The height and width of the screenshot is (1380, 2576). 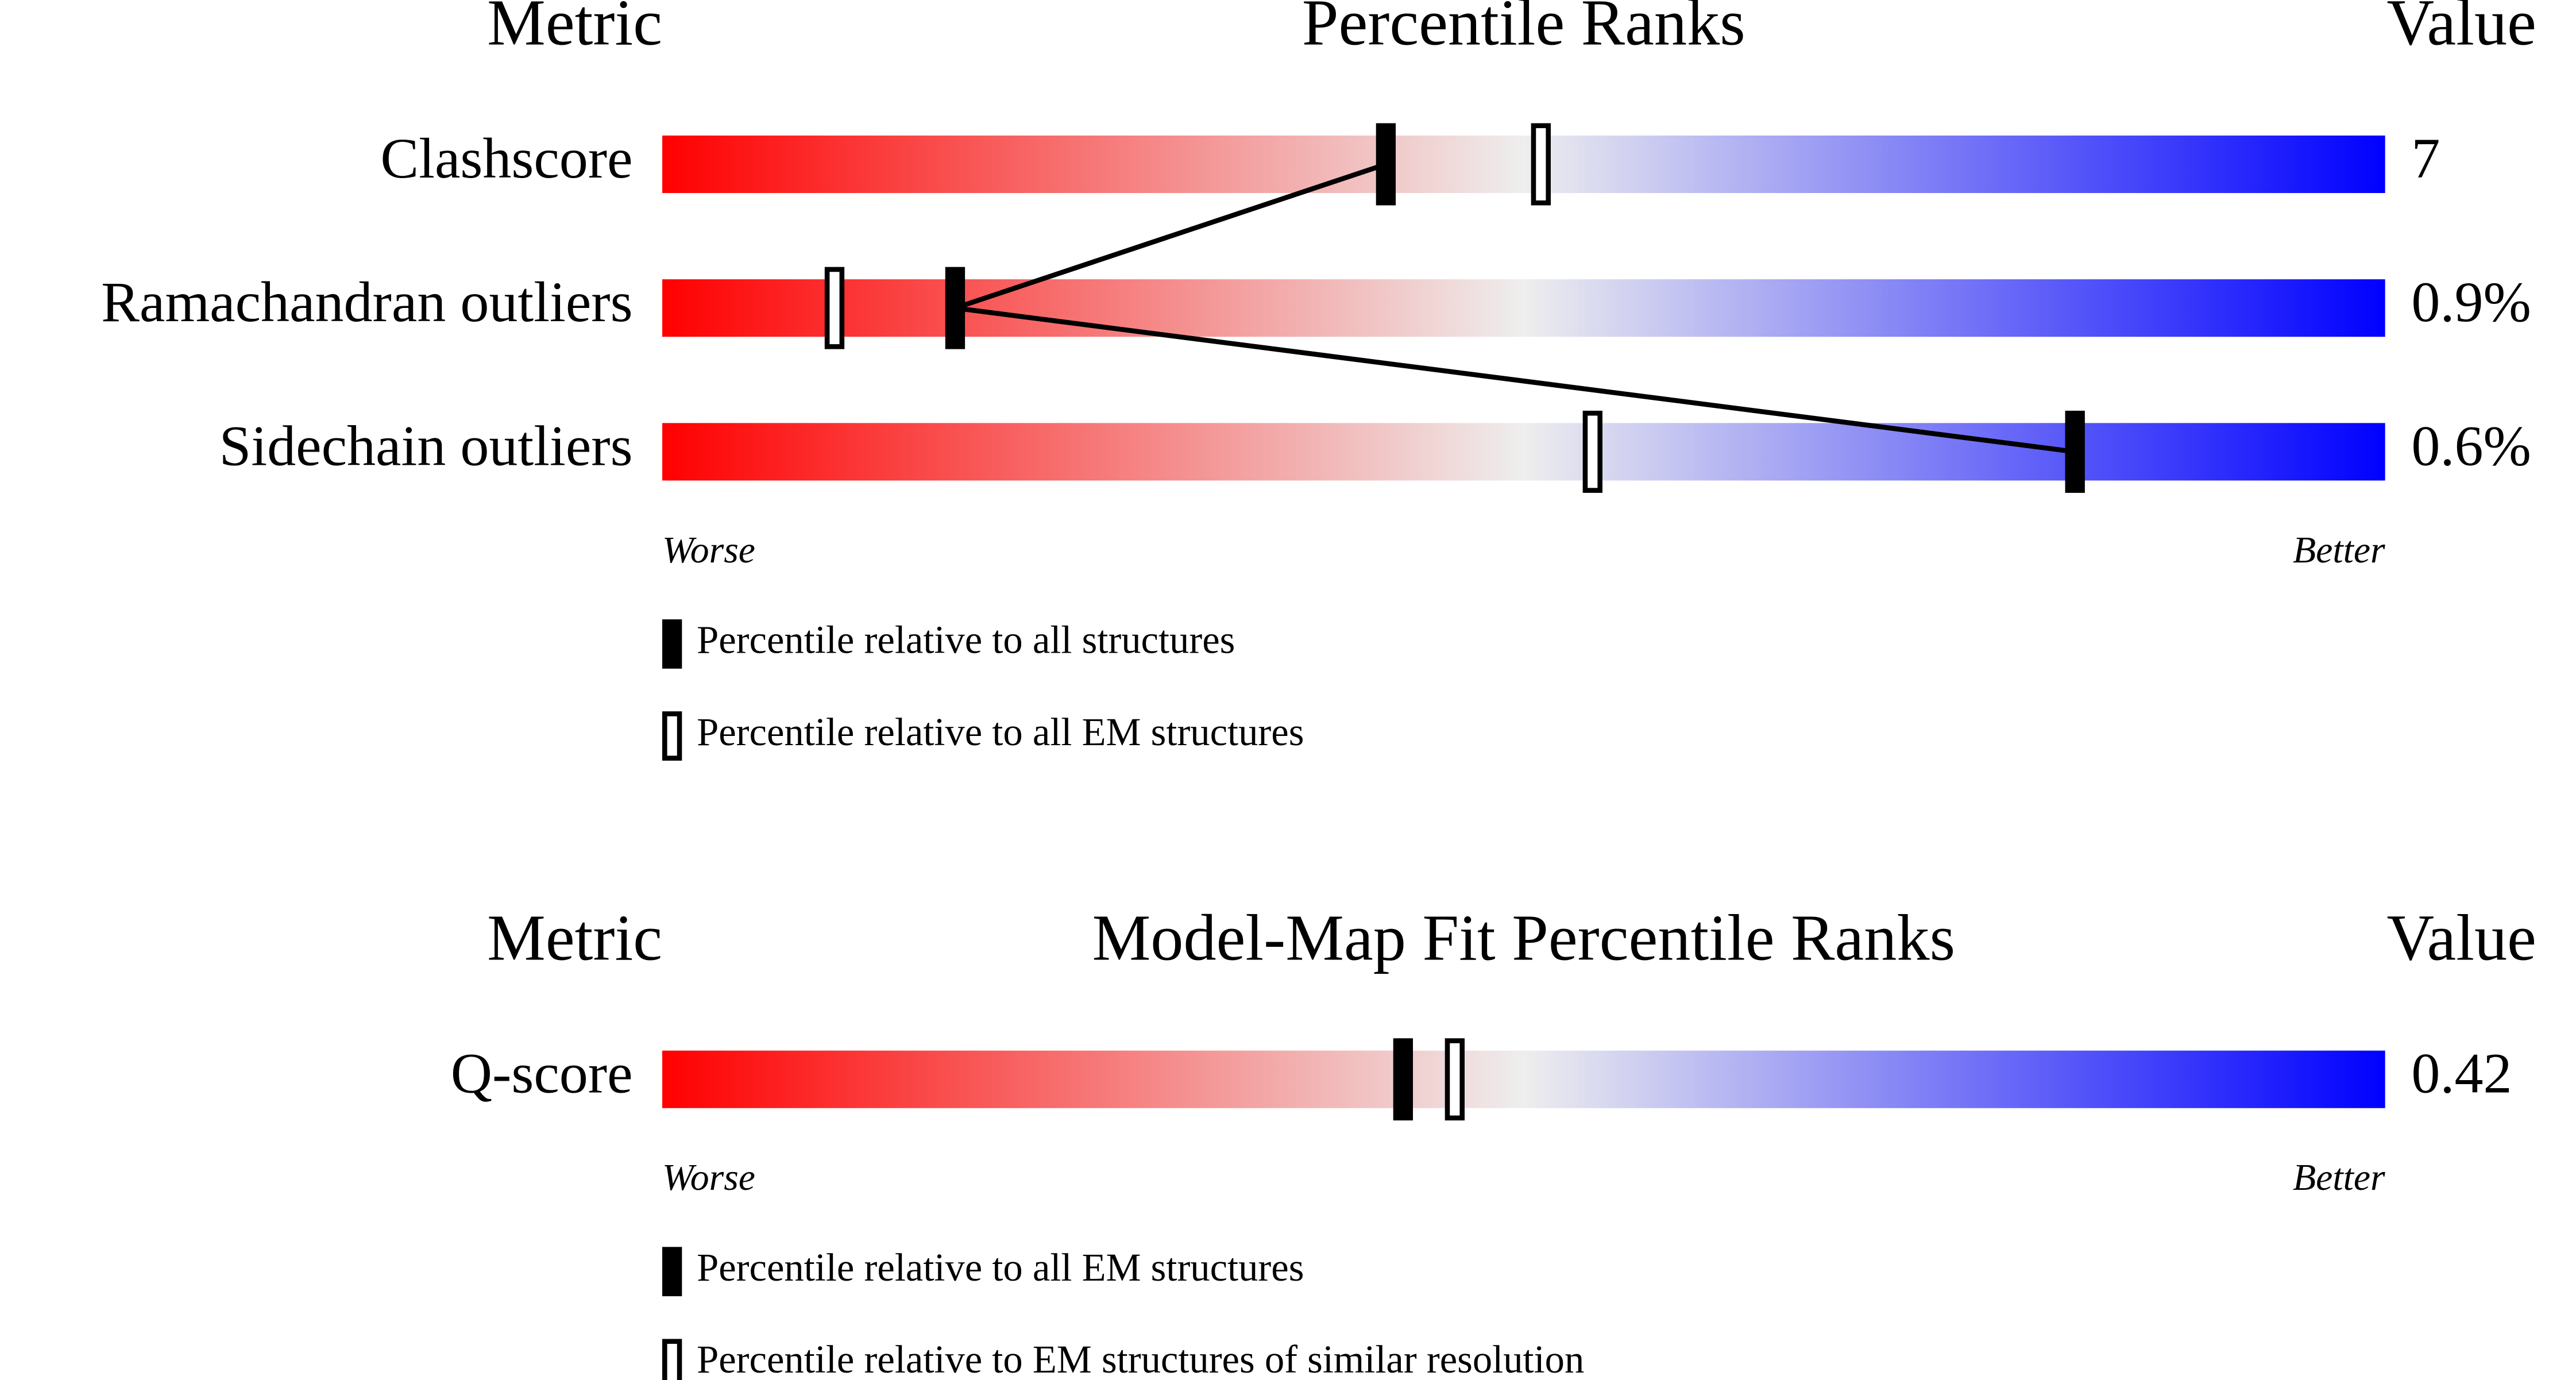 I want to click on metric-label: Ramachandran outliers, so click(x=366, y=302).